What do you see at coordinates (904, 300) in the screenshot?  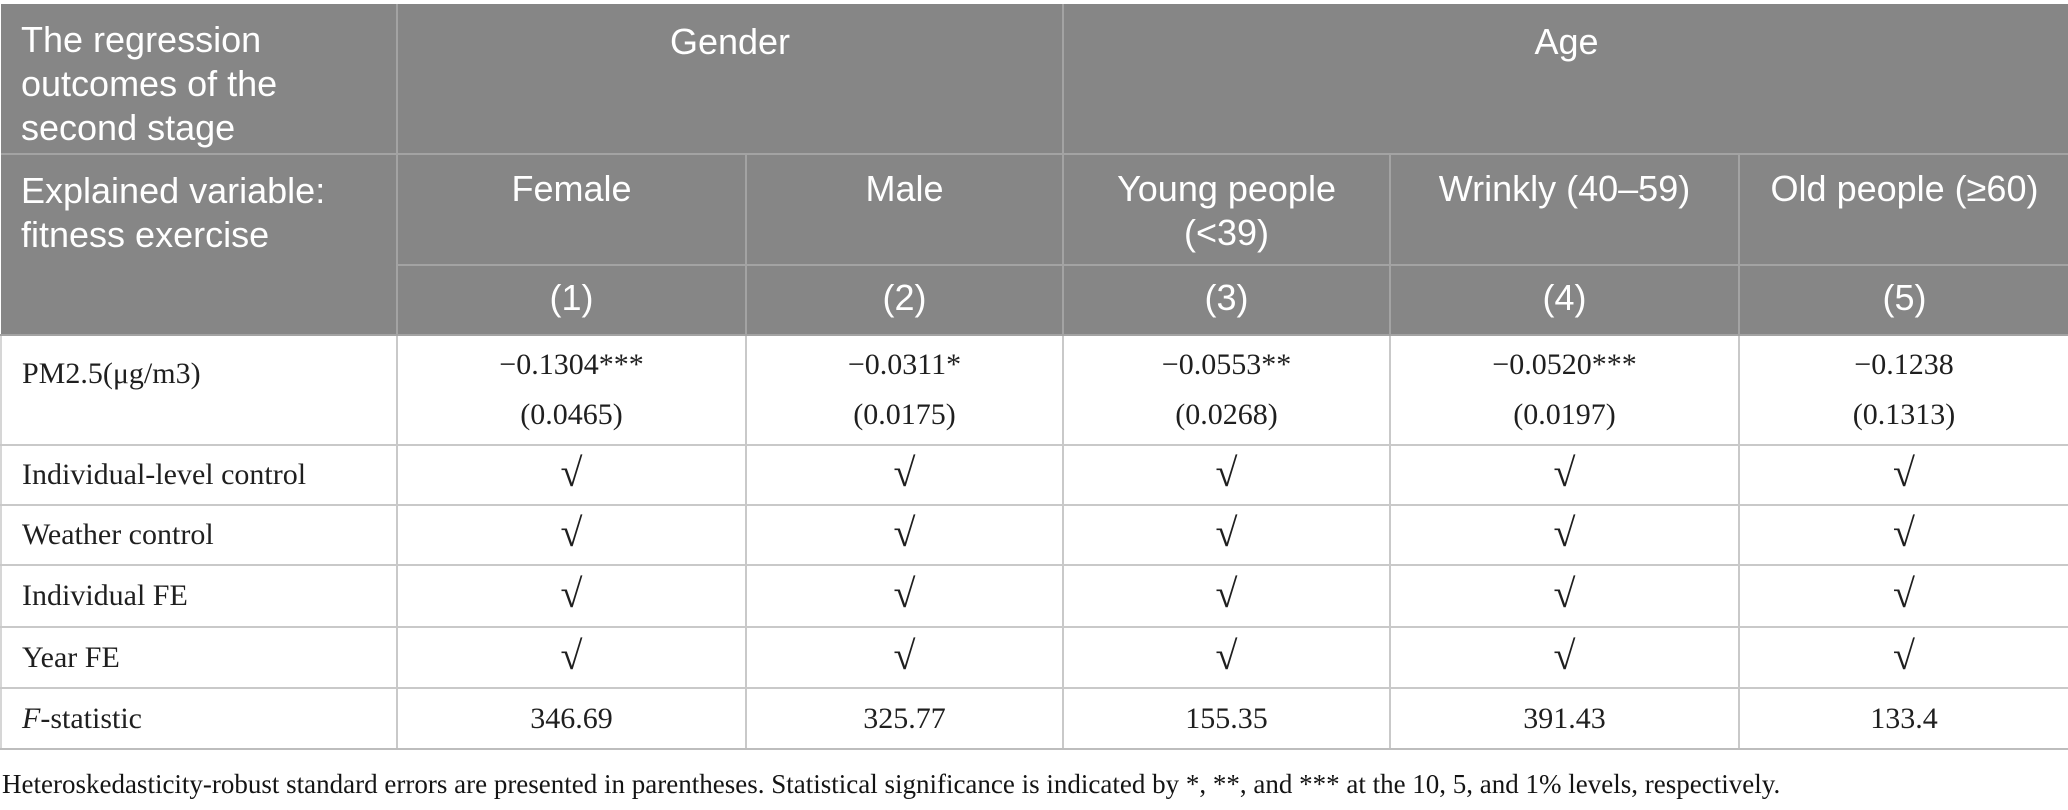 I see `model-number-2: (2)` at bounding box center [904, 300].